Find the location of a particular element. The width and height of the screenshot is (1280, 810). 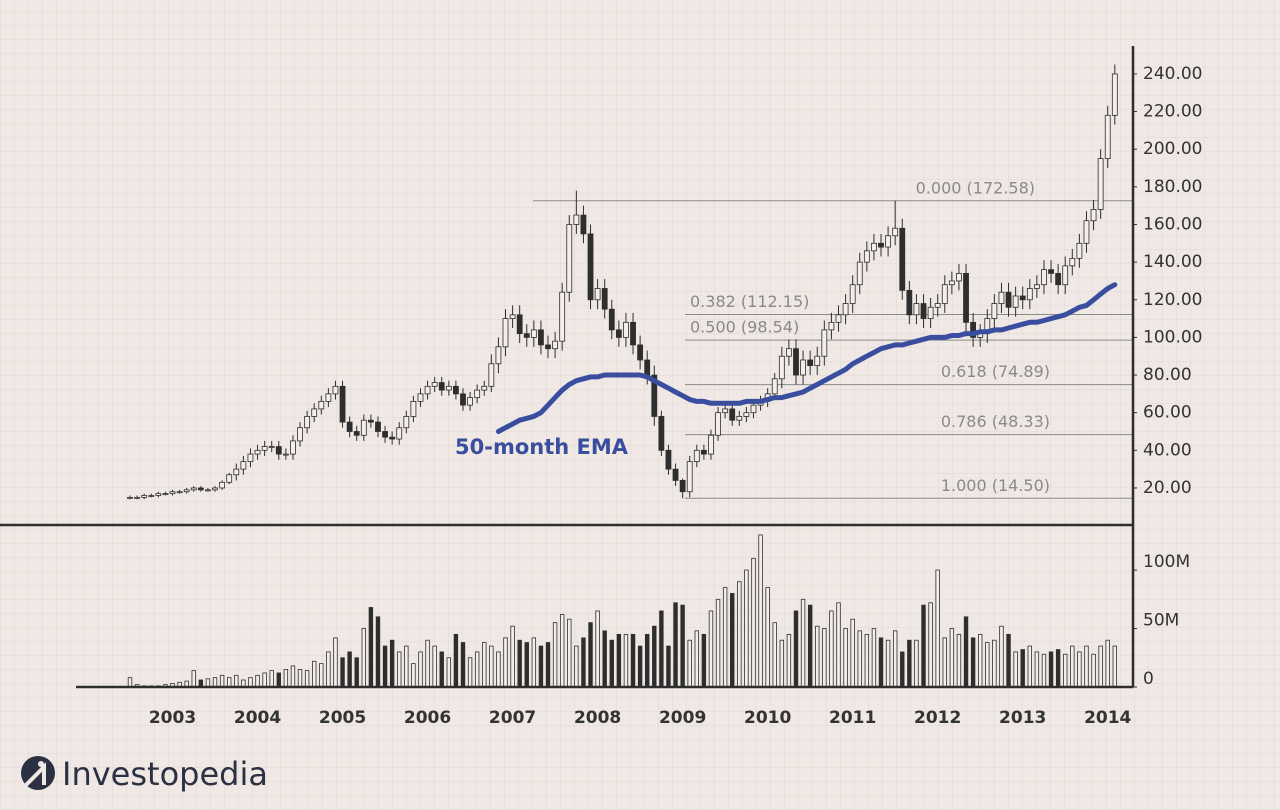

ema-label: 50-month EMA is located at coordinates (542, 447).